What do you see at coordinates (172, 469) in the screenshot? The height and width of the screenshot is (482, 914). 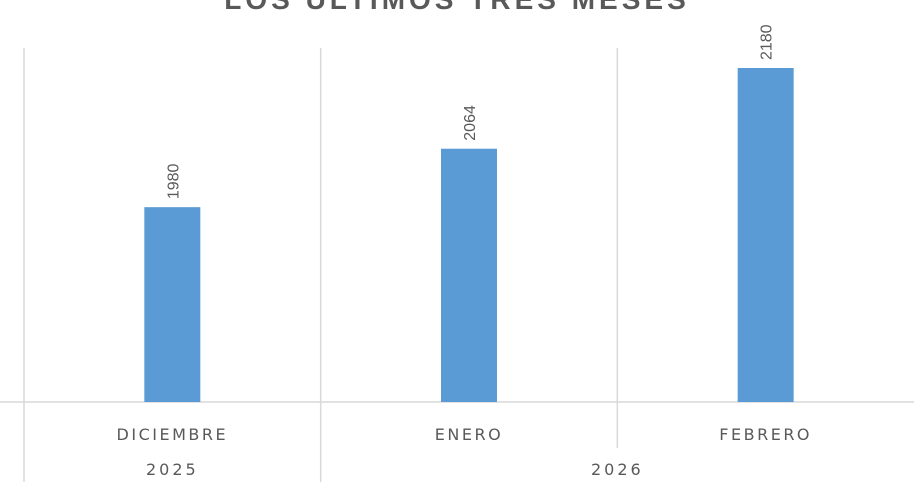 I see `year-label: 2025` at bounding box center [172, 469].